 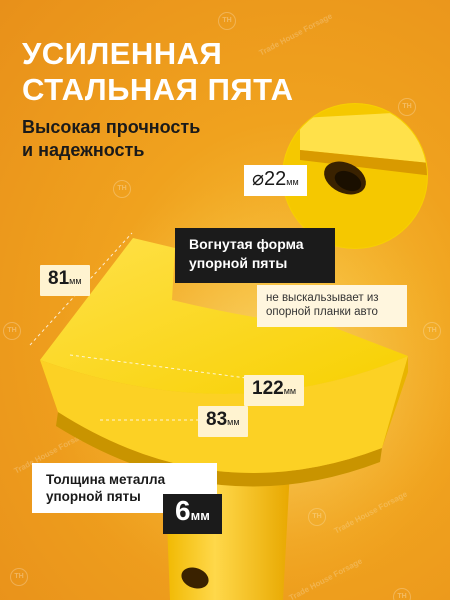 I want to click on subheadline: Высокая прочность и надежность, so click(x=111, y=139).